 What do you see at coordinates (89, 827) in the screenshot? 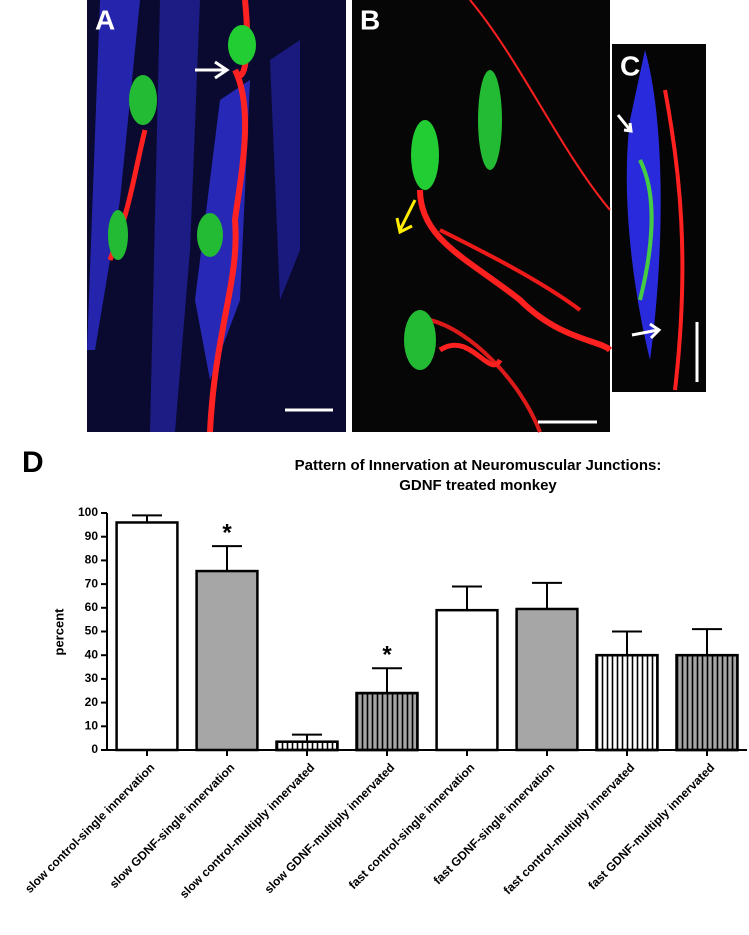
I see `x-tick-label: slow control-single innervation` at bounding box center [89, 827].